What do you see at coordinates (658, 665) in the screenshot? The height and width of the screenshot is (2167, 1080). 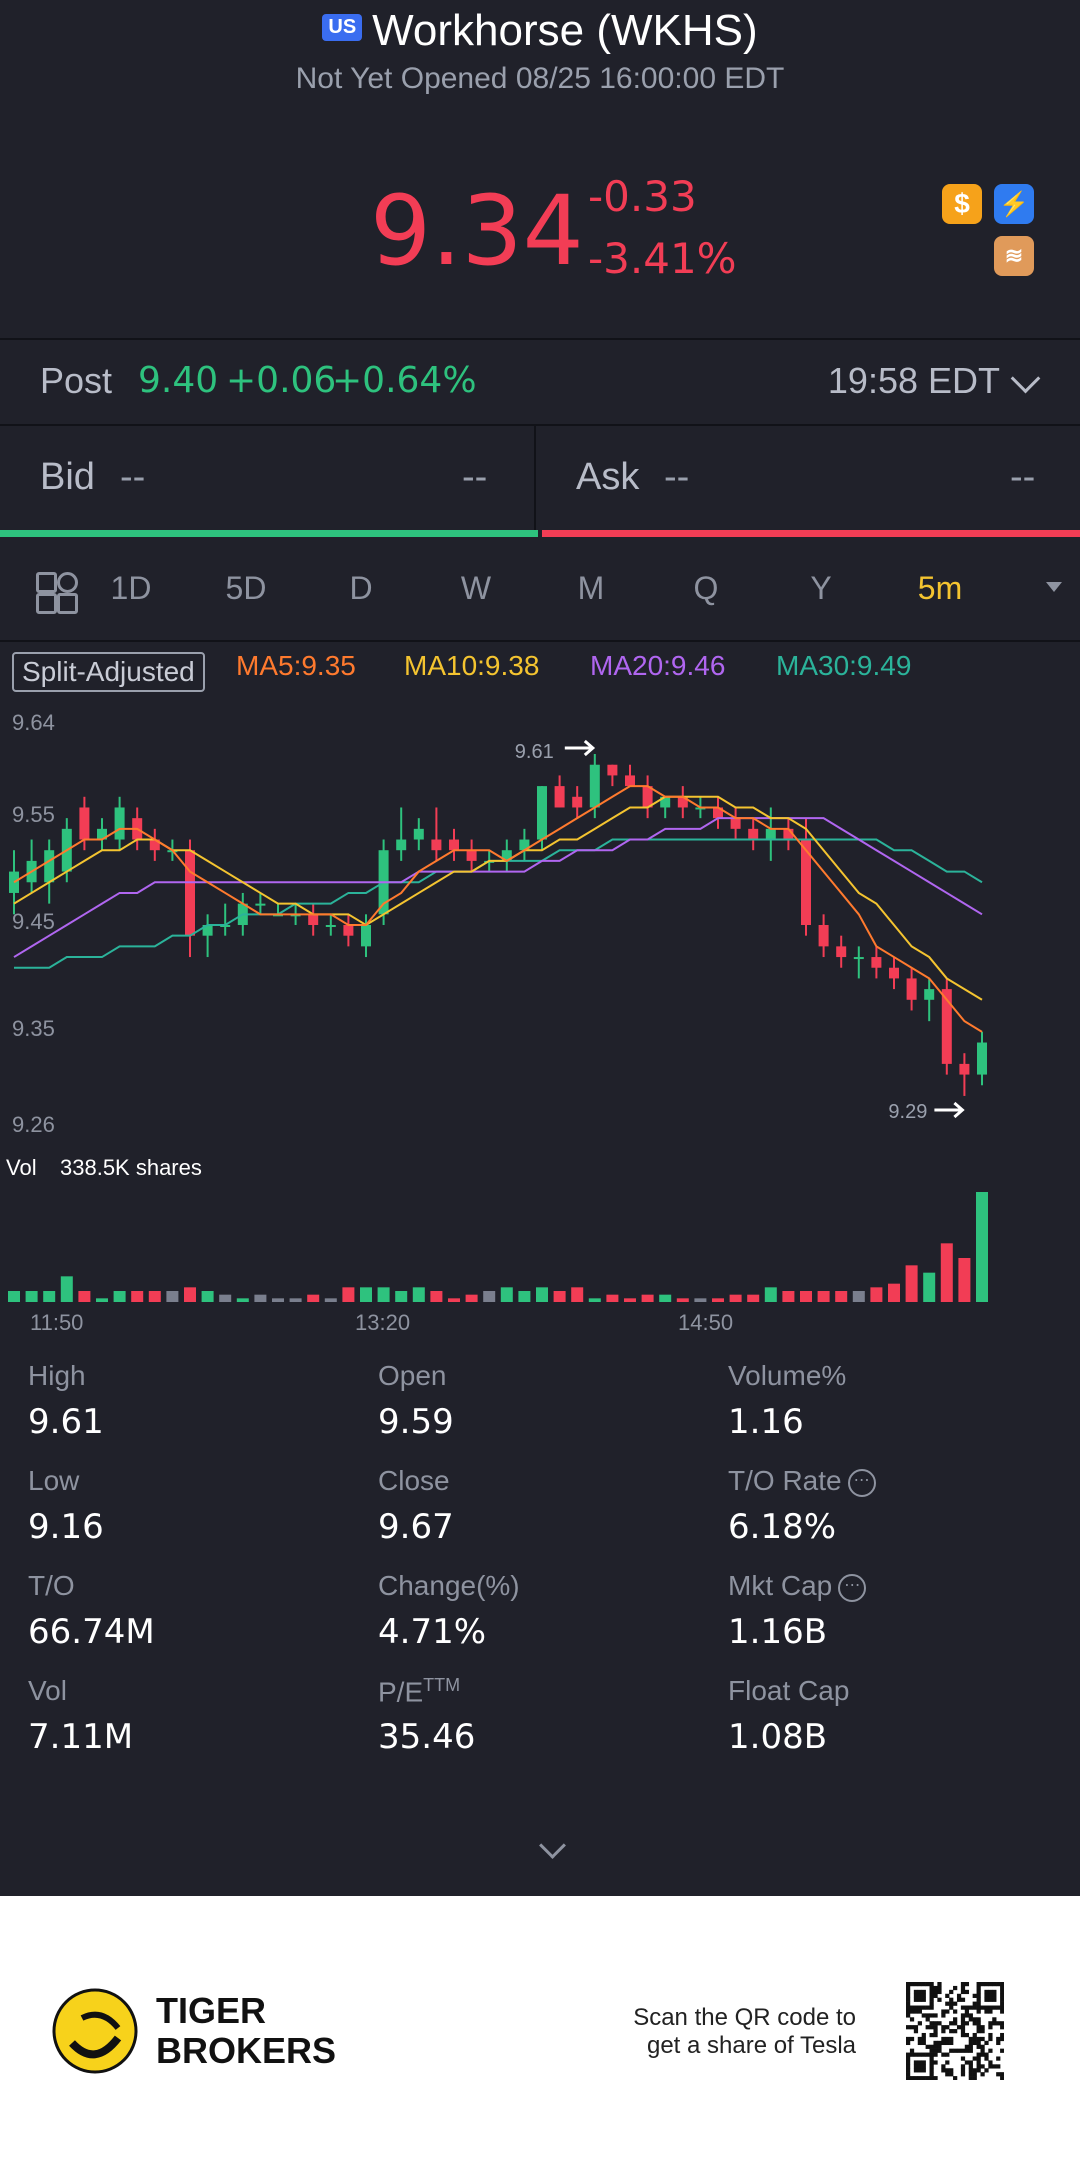 I see `ma20-label: MA20:9.46` at bounding box center [658, 665].